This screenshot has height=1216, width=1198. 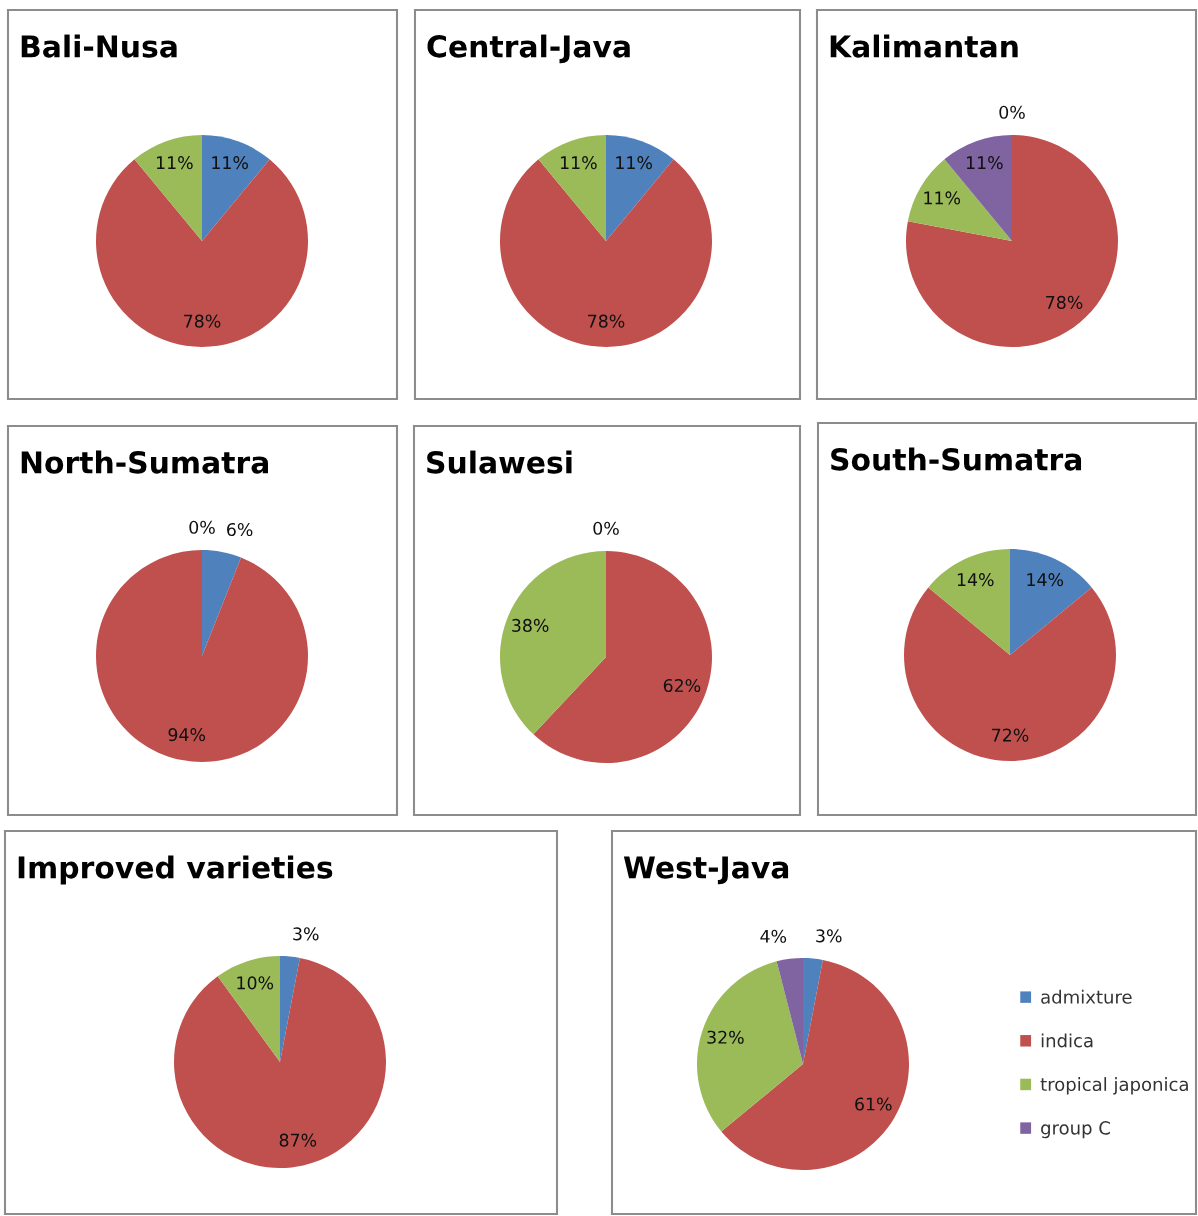 What do you see at coordinates (298, 1140) in the screenshot?
I see `data-label: 87%` at bounding box center [298, 1140].